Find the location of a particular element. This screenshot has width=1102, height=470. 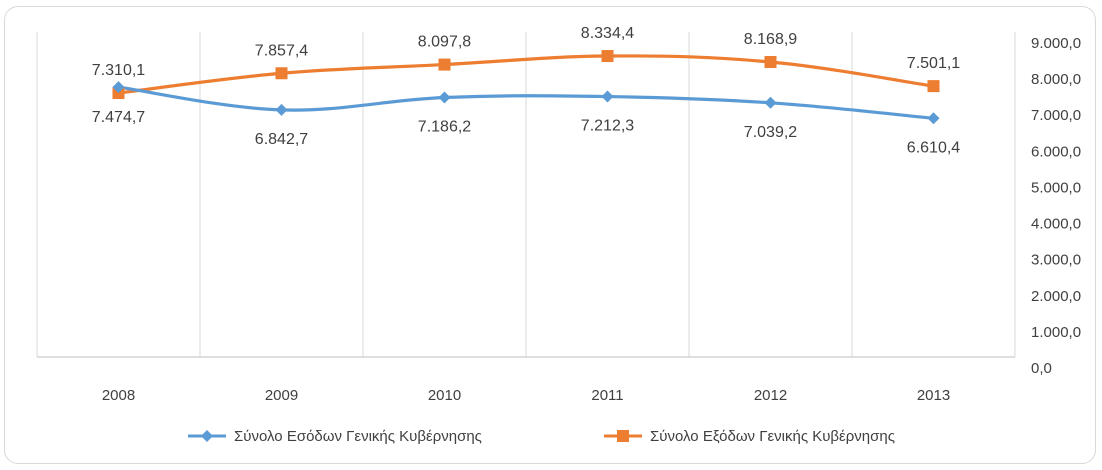

y-tick-label: 4.000,0 is located at coordinates (1056, 224).